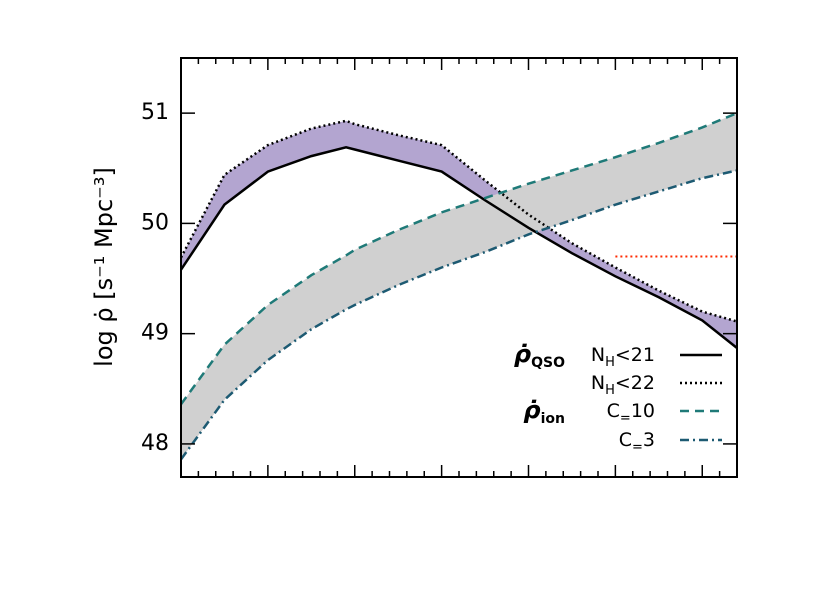 This screenshot has height=593, width=830. I want to click on y-tick-label: 51, so click(155, 112).